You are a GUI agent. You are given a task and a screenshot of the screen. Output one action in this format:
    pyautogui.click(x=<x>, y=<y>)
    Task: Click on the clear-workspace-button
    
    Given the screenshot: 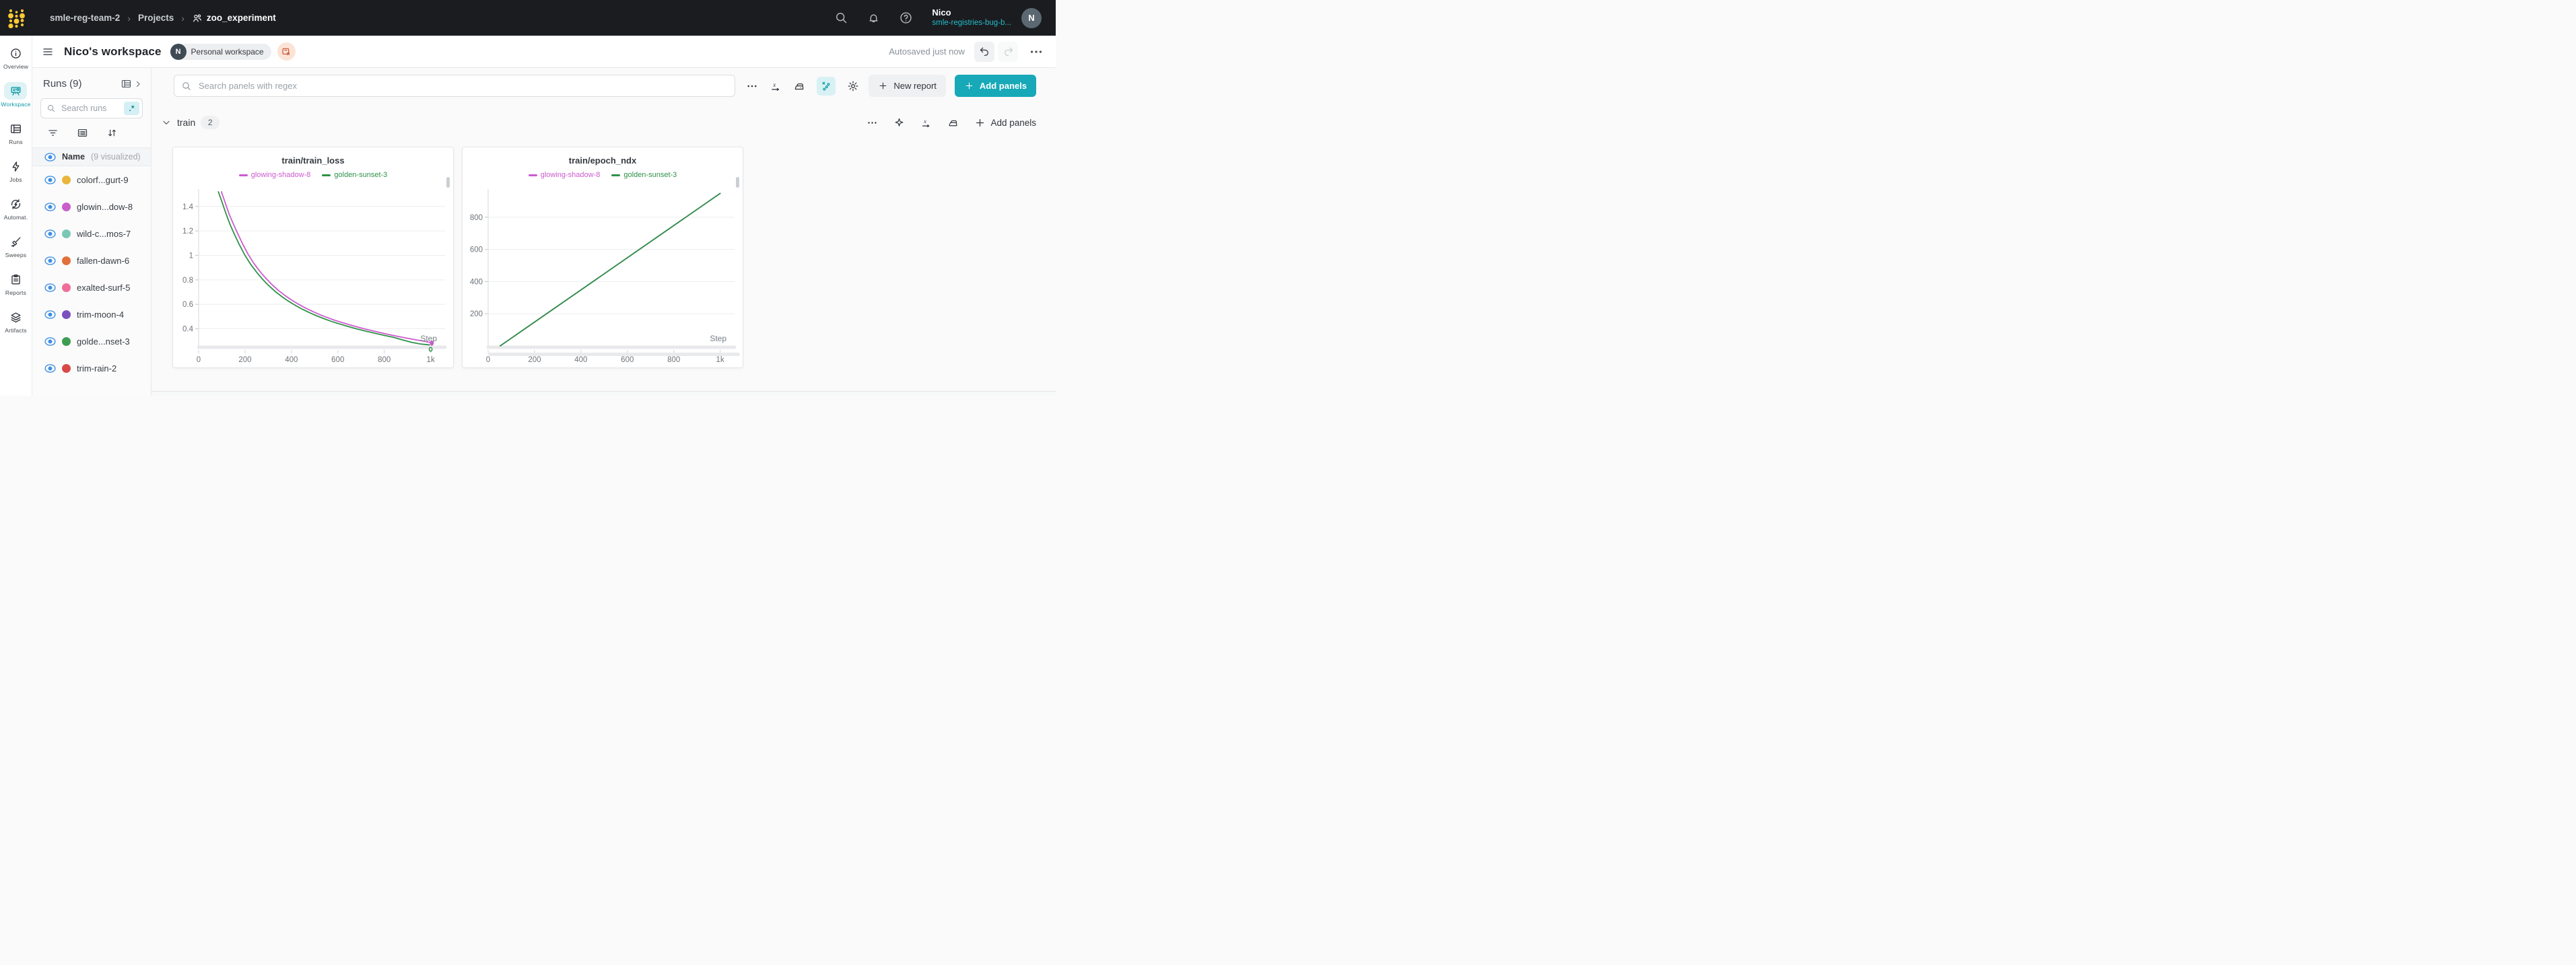 What is the action you would take?
    pyautogui.click(x=286, y=51)
    